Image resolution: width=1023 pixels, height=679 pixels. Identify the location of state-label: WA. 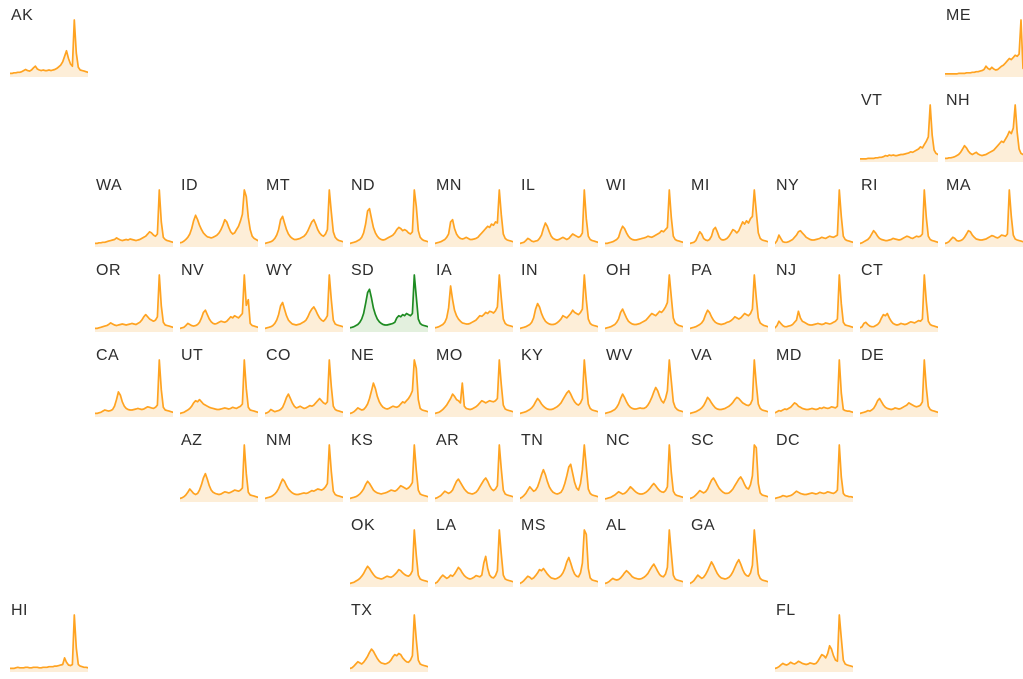
(109, 185).